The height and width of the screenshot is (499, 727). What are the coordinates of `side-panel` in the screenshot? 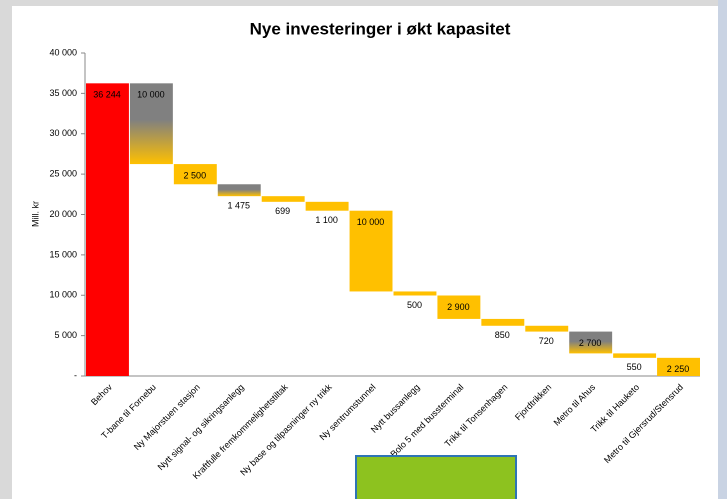 It's located at (722, 249).